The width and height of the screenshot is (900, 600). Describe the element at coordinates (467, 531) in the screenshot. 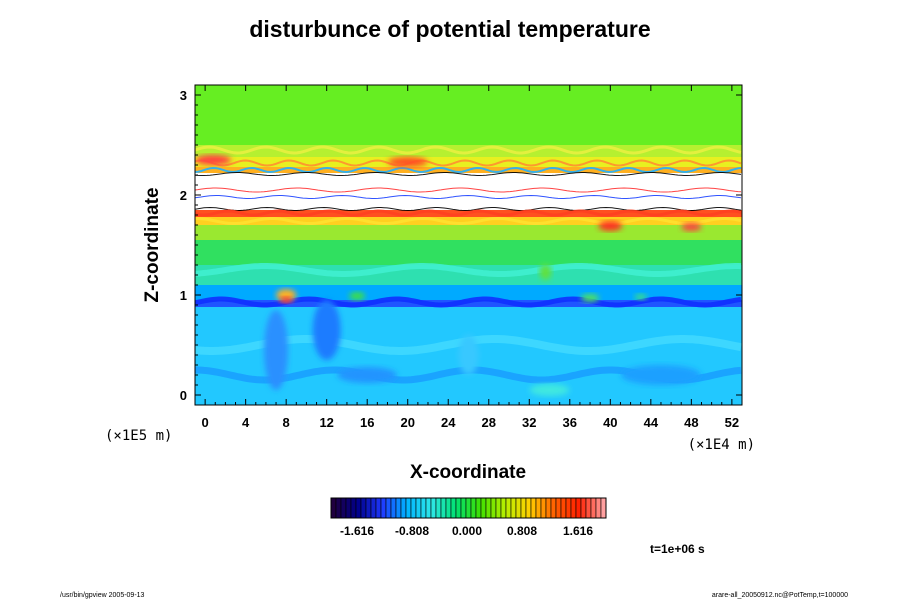

I see `colorbar-tick-label: 0.000` at that location.